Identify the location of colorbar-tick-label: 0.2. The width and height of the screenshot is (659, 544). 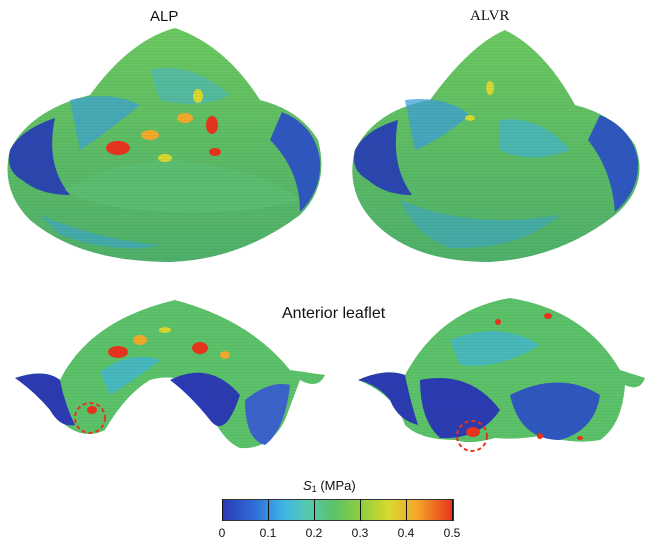
(314, 533).